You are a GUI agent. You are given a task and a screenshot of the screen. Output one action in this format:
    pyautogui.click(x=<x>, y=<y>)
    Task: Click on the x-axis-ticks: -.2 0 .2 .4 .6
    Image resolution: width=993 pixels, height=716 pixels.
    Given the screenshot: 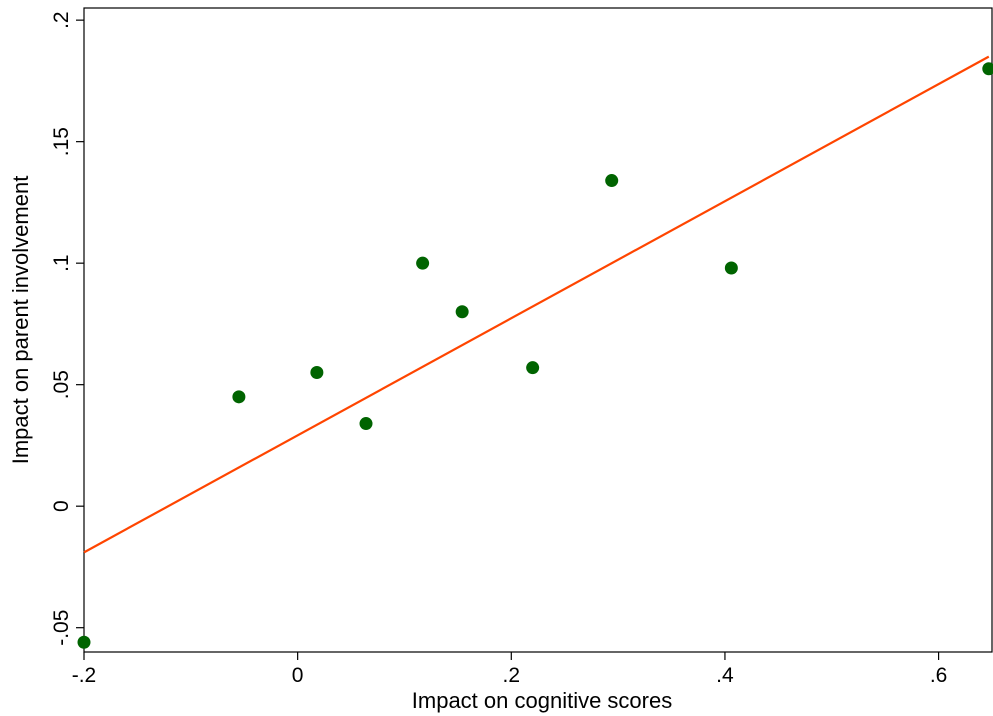 What is the action you would take?
    pyautogui.click(x=510, y=669)
    